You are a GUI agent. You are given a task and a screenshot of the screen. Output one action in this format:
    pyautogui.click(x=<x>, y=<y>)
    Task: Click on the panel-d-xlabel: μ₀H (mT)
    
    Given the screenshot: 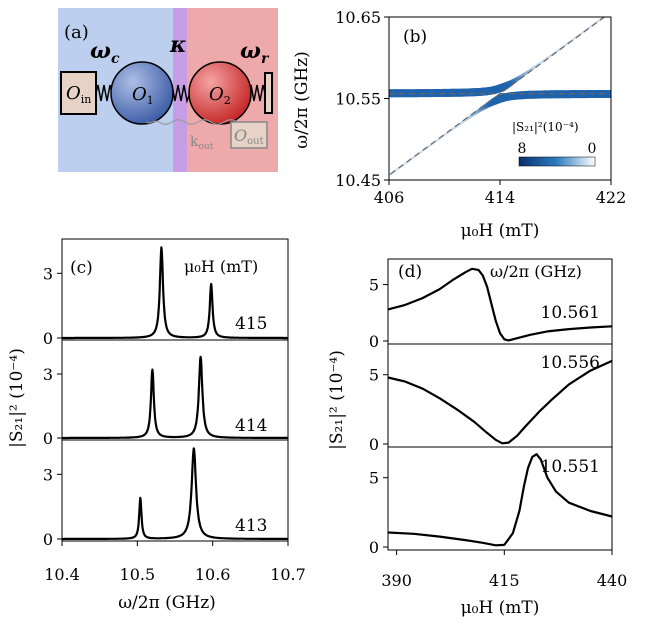 What is the action you would take?
    pyautogui.click(x=500, y=608)
    